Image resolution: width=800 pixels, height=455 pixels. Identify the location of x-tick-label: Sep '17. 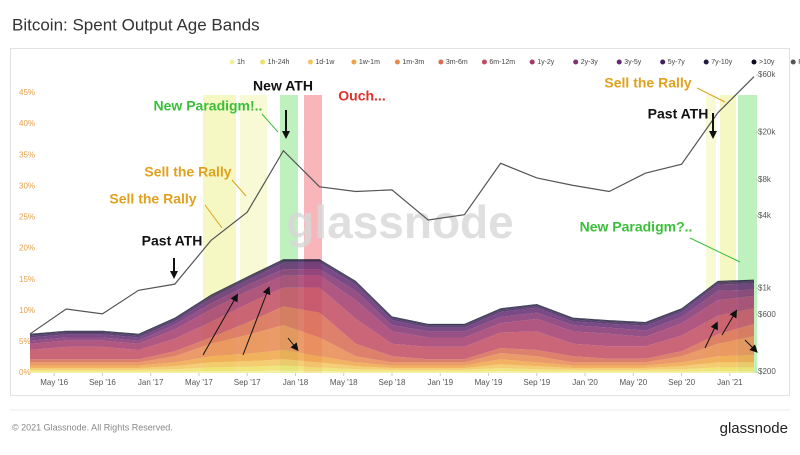
(247, 382).